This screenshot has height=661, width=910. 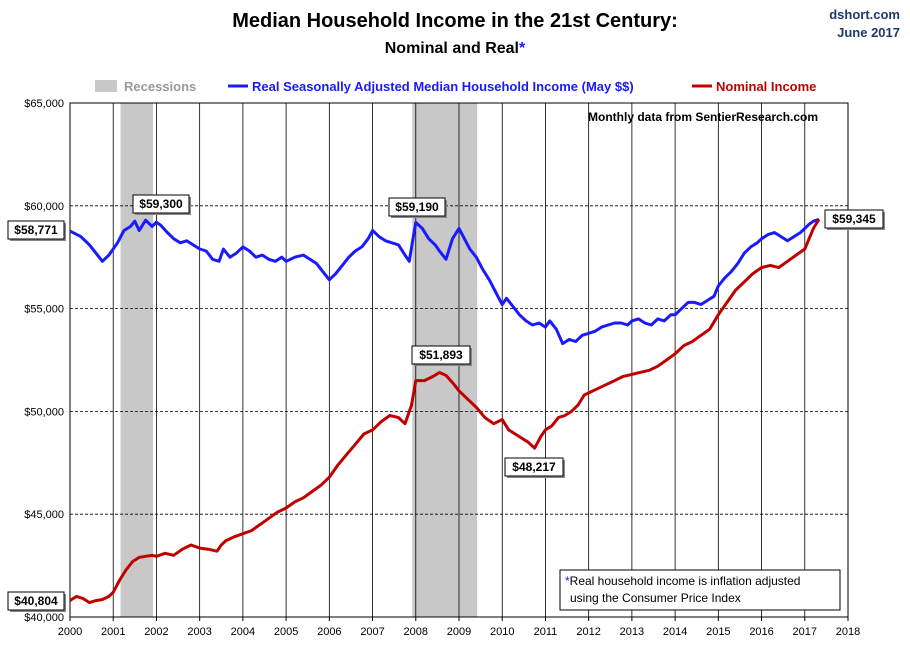 I want to click on callout-nominal-trough-label: $48,217, so click(x=534, y=467).